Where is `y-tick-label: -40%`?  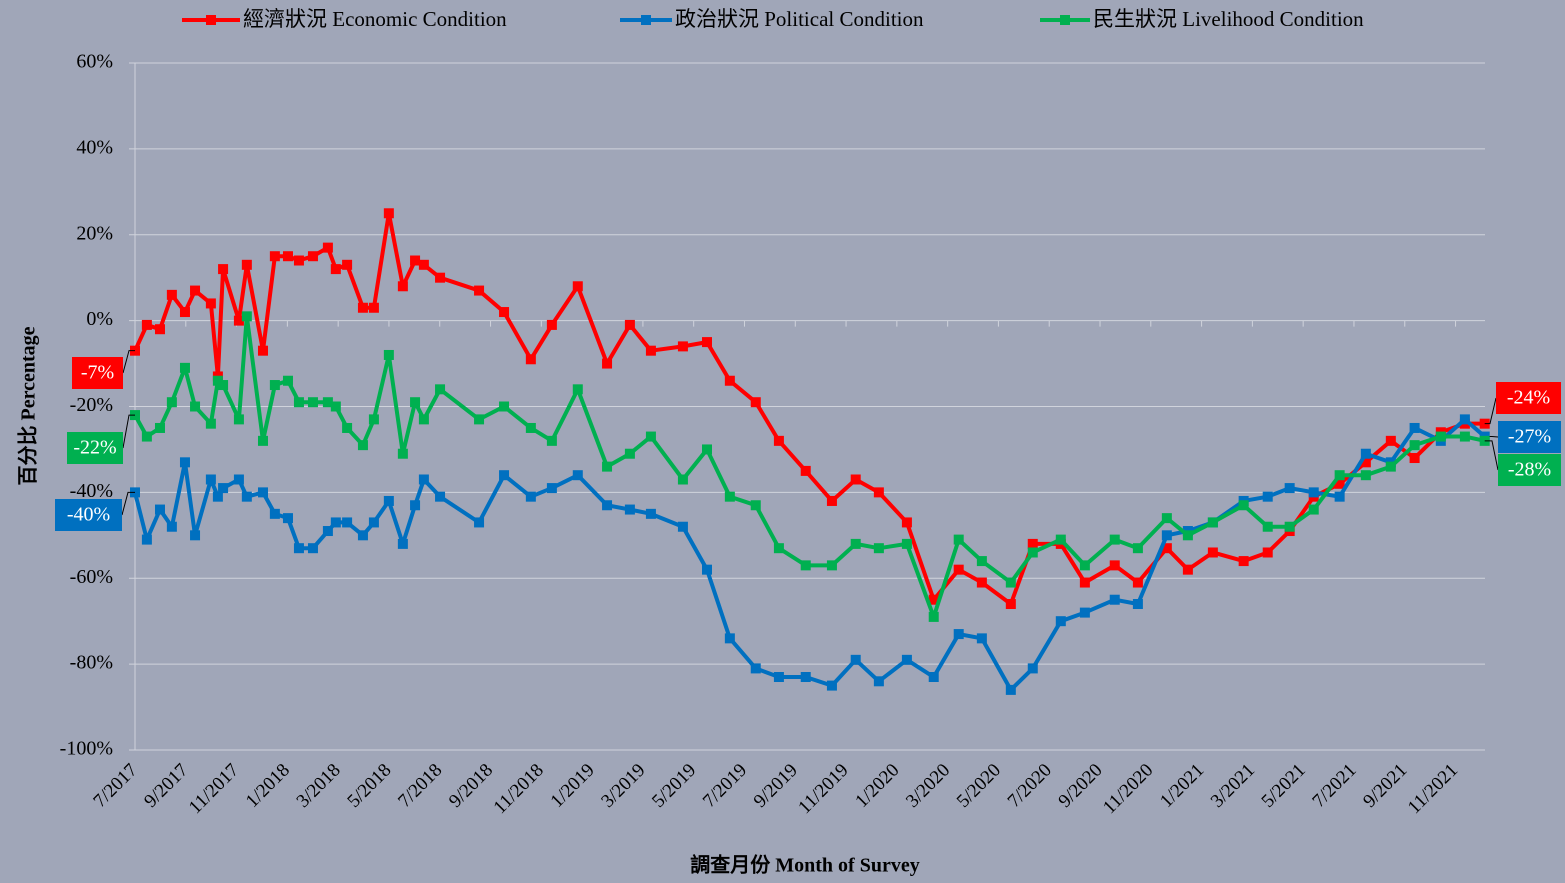 y-tick-label: -40% is located at coordinates (91, 491).